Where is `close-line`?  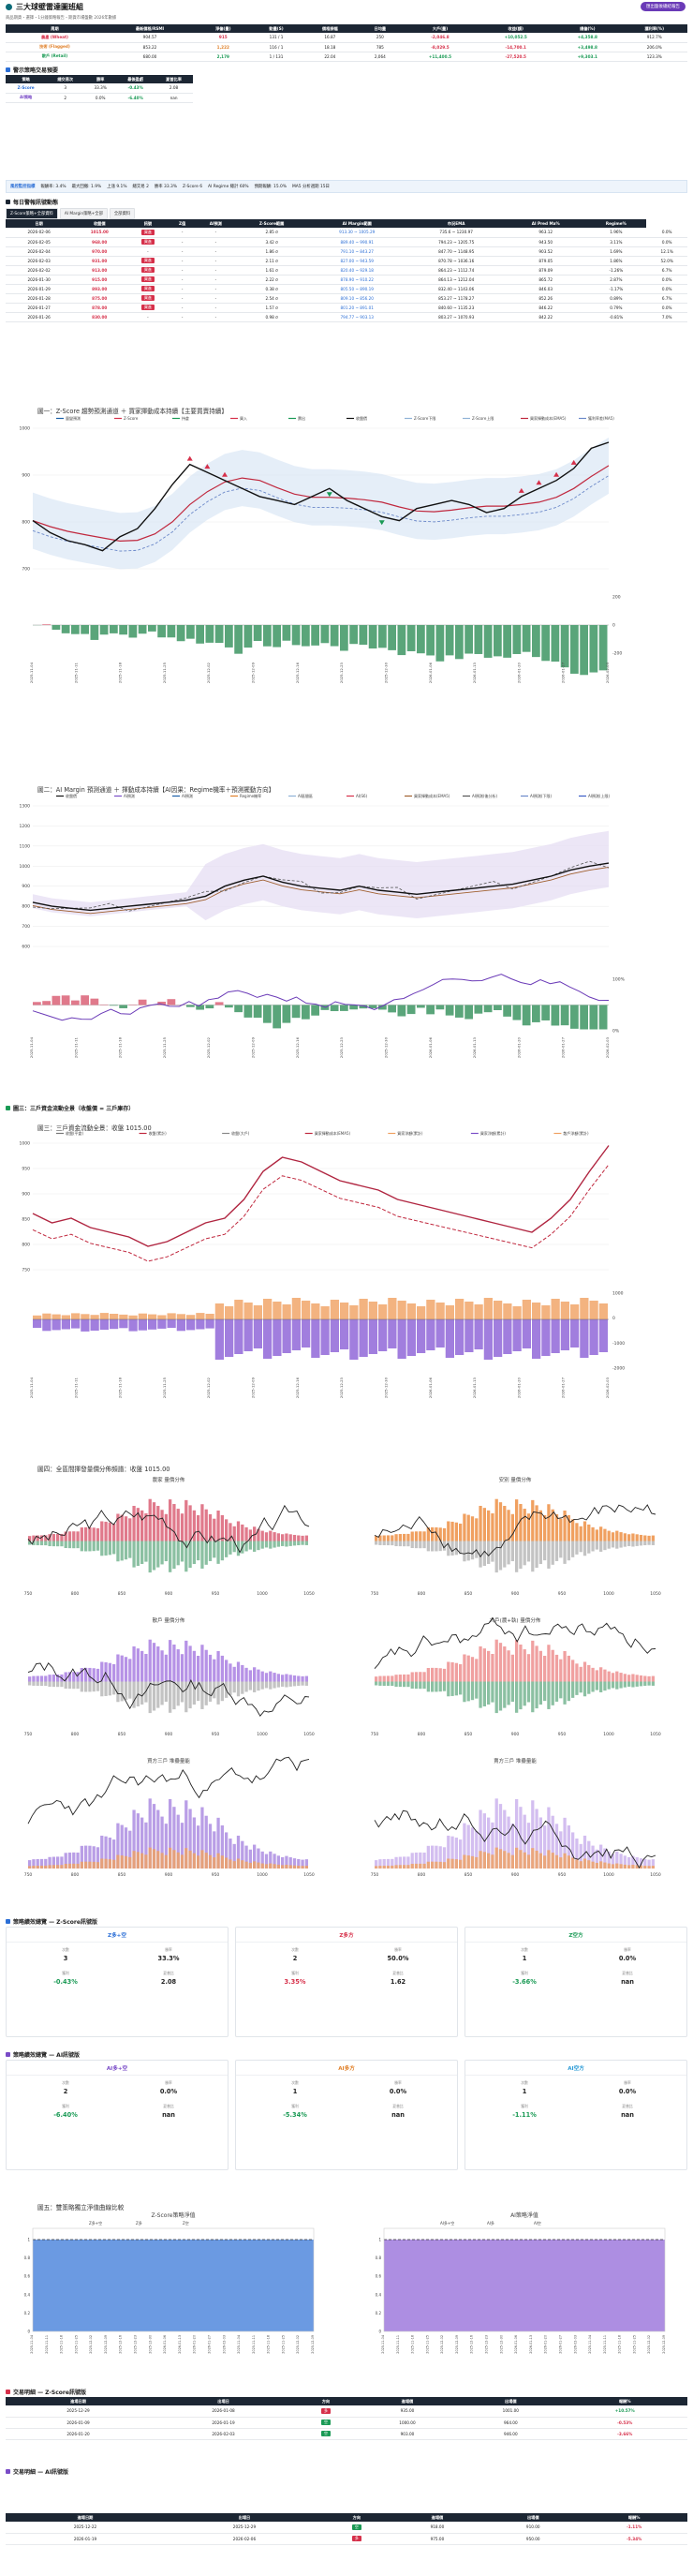 close-line is located at coordinates (321, 1196).